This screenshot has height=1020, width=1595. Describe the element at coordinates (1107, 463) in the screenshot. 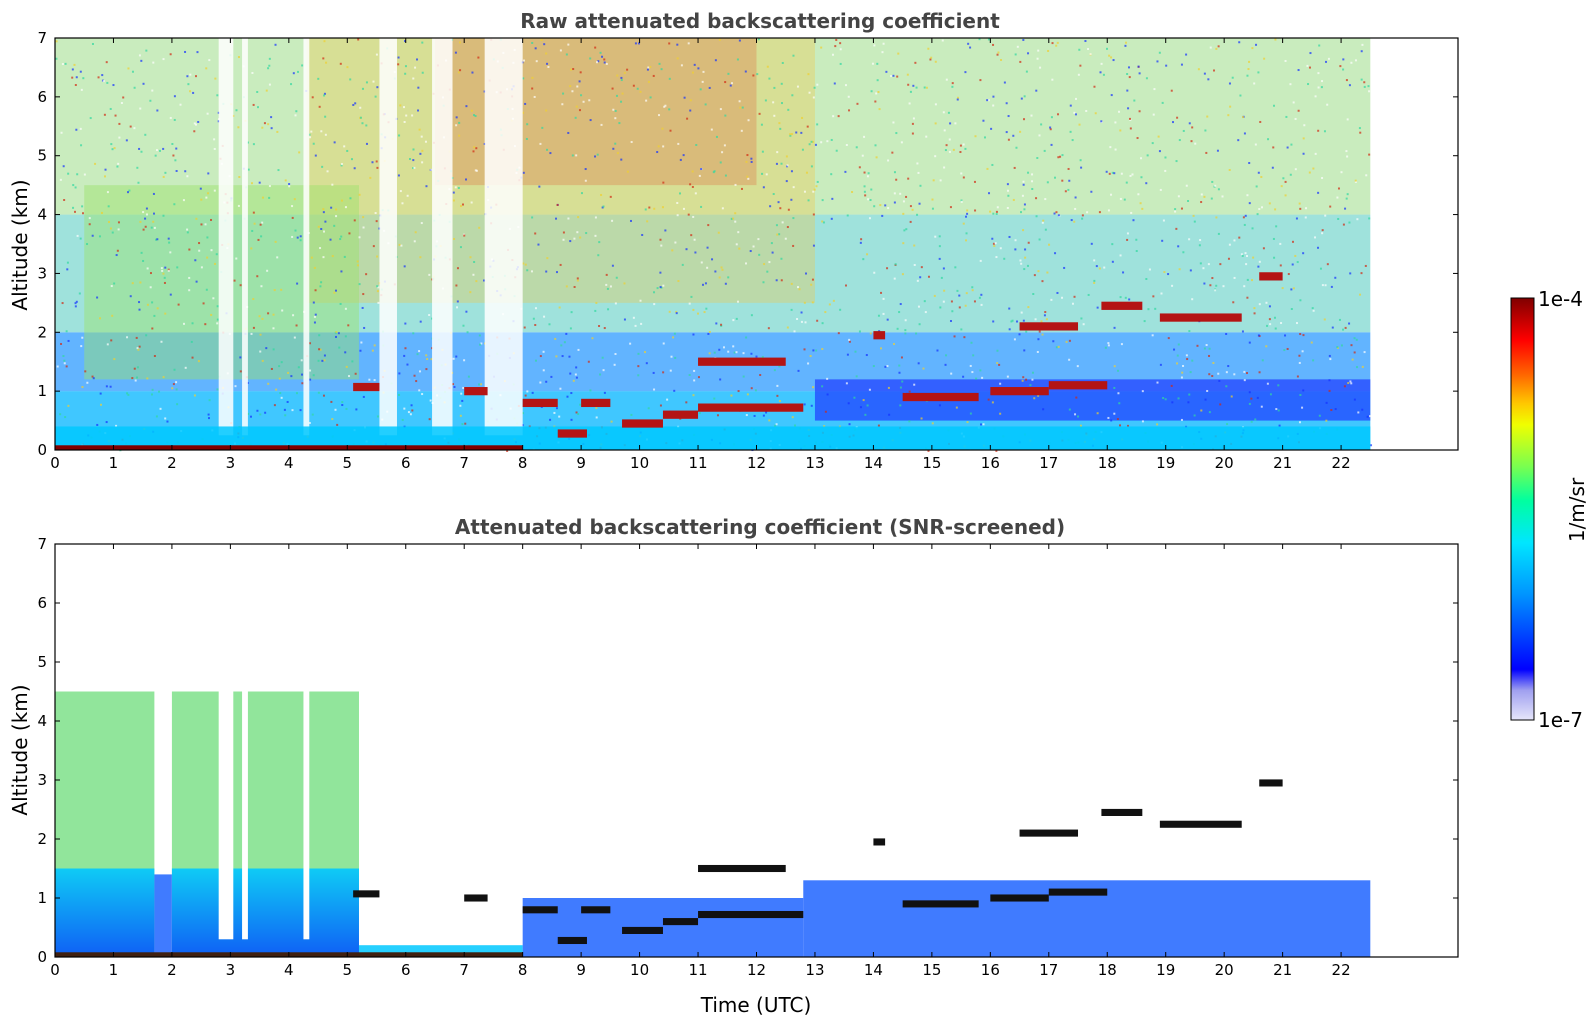

I see `x-tick-label: 18` at that location.